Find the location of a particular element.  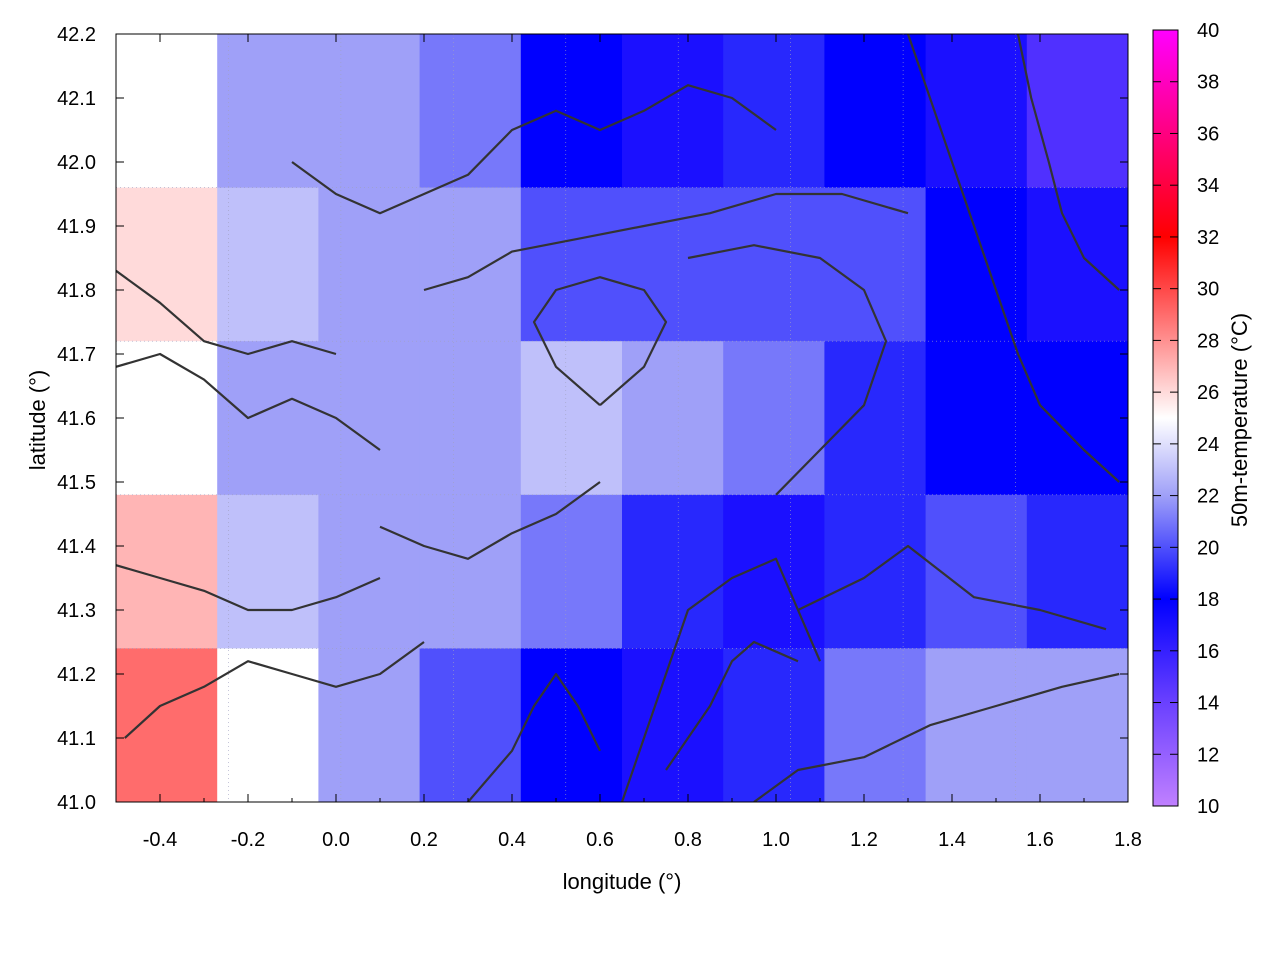

x-tick-label: -0.2 is located at coordinates (248, 840).